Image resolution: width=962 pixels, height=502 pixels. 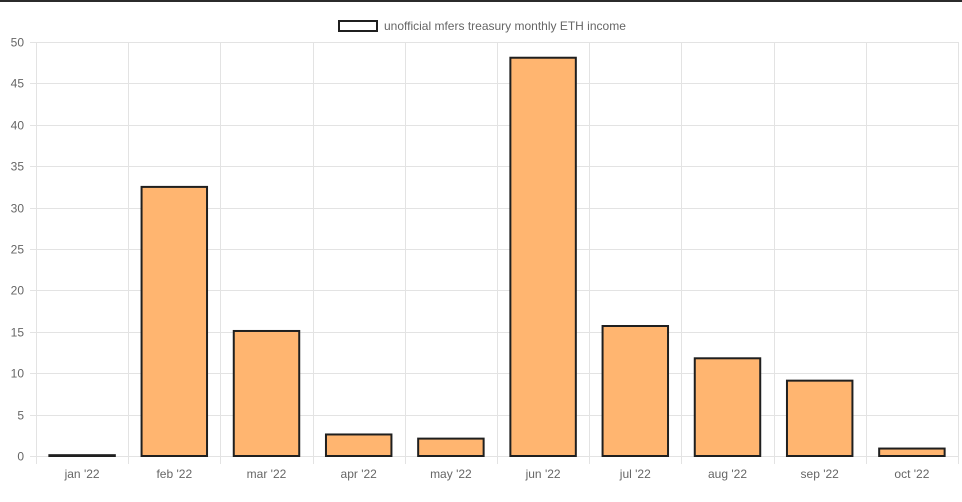 I want to click on y-tick-label: 35, so click(x=18, y=167).